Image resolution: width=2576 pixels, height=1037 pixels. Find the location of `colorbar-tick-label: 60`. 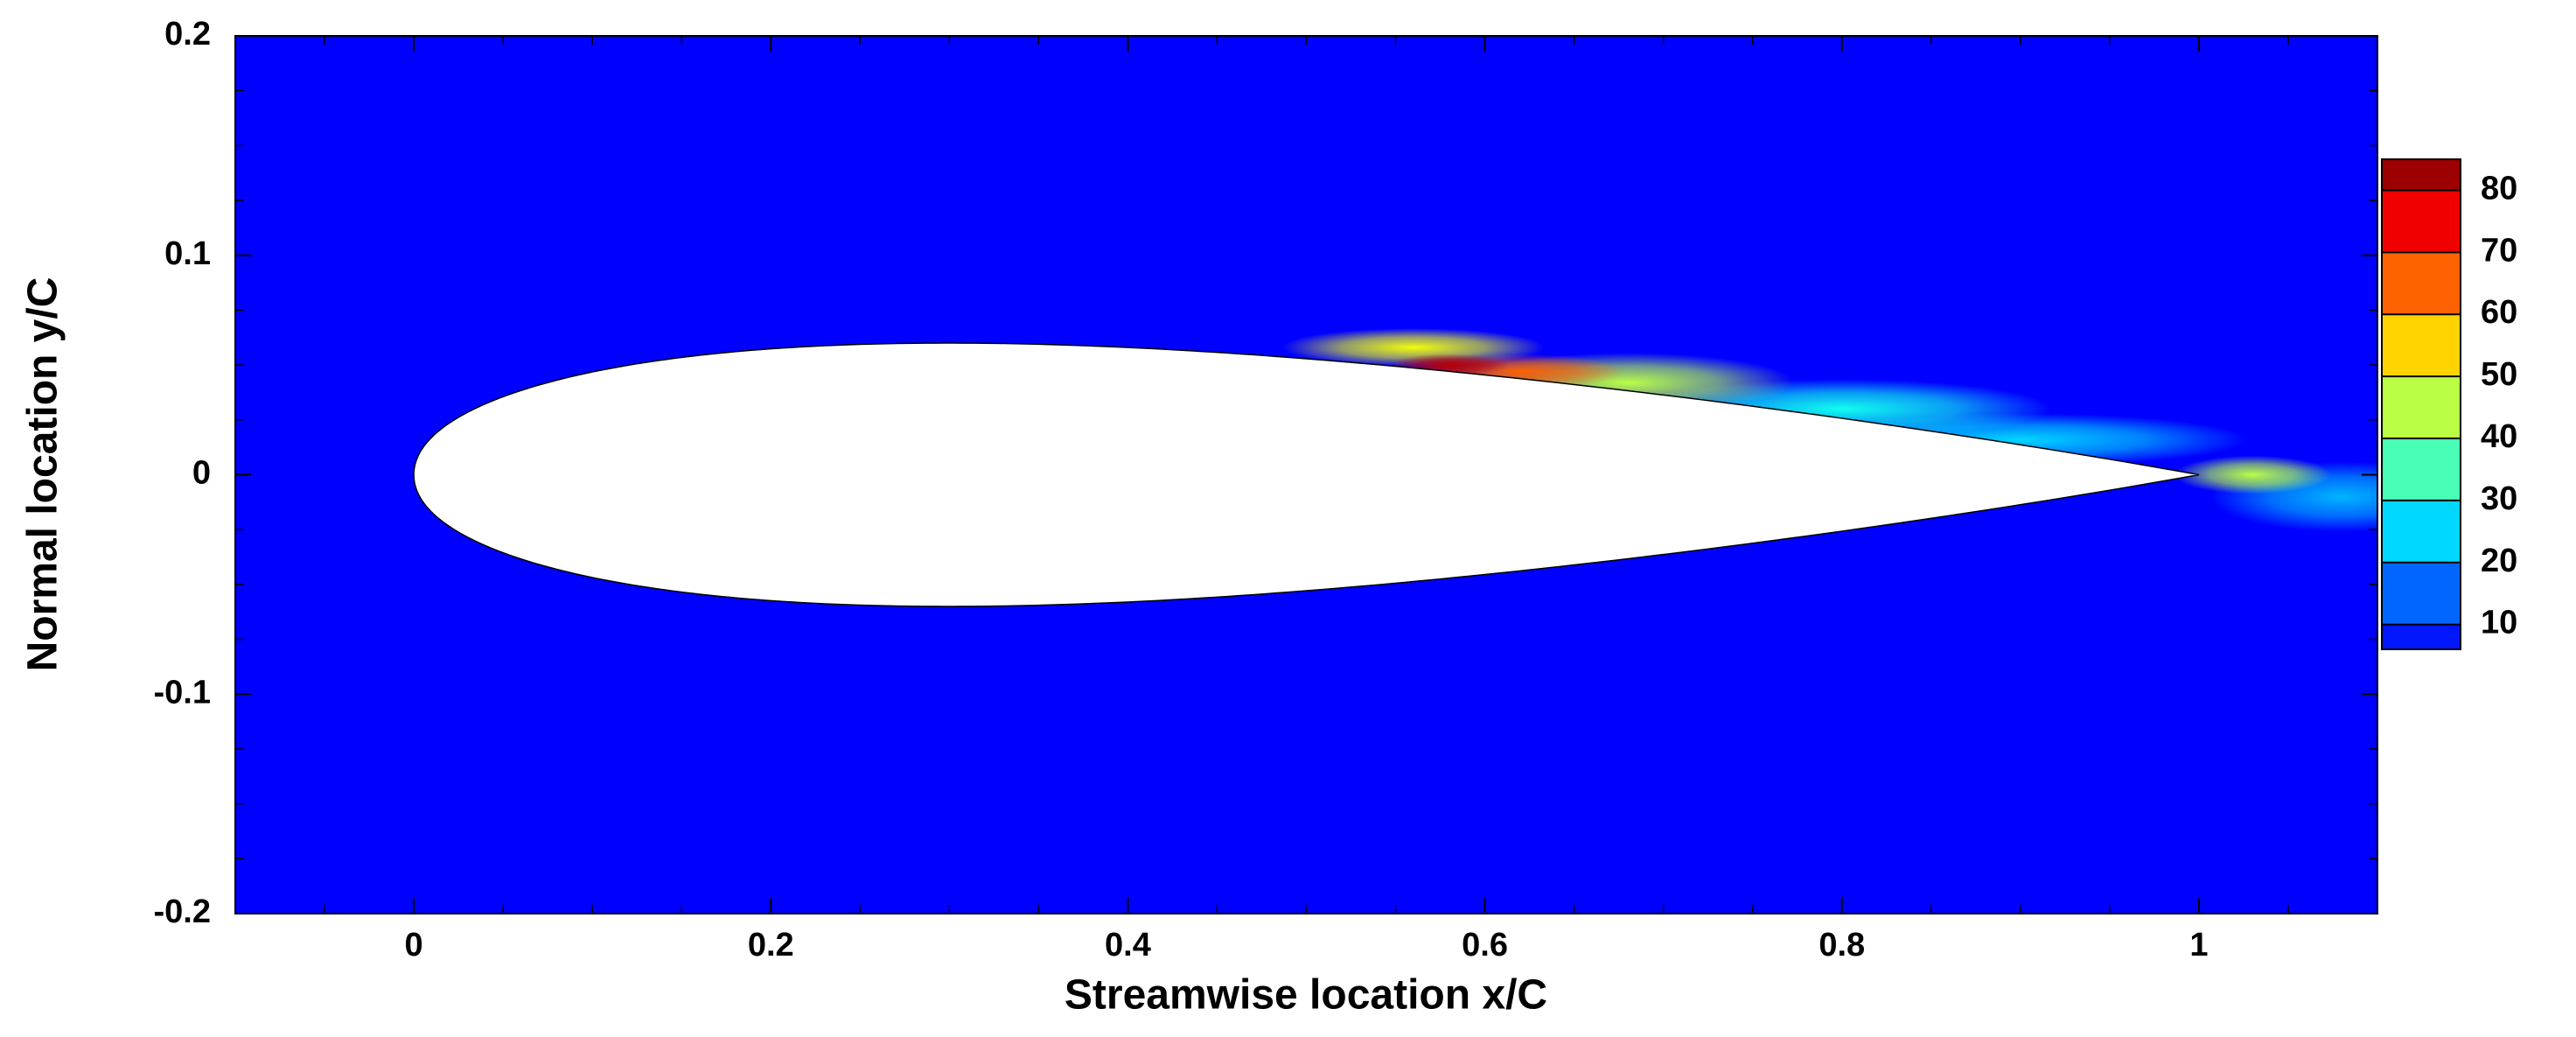

colorbar-tick-label: 60 is located at coordinates (2499, 312).